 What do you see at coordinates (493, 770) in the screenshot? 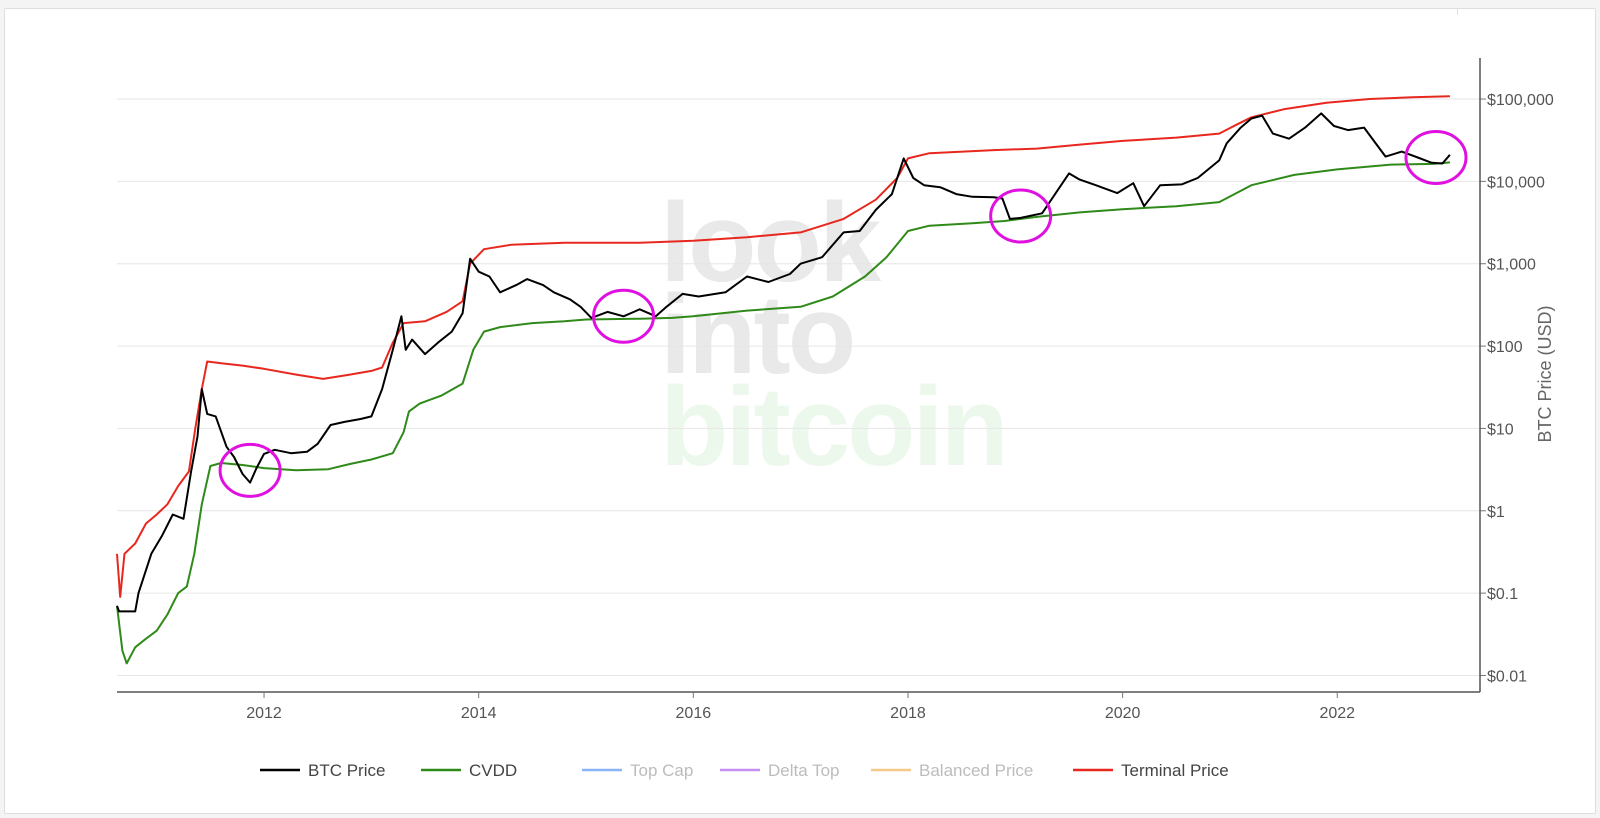
I see `legend-label: CVDD` at bounding box center [493, 770].